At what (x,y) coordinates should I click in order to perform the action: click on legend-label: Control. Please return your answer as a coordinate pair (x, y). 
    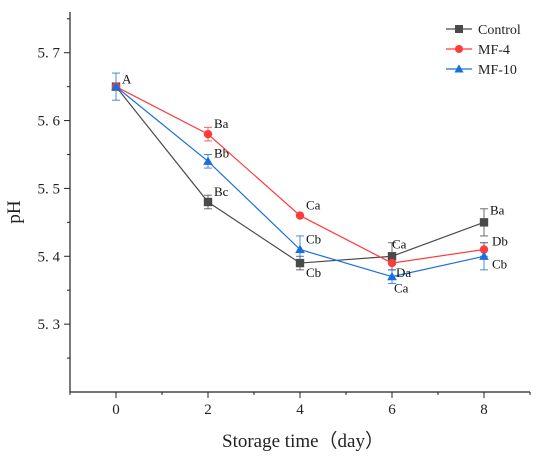
    Looking at the image, I should click on (499, 30).